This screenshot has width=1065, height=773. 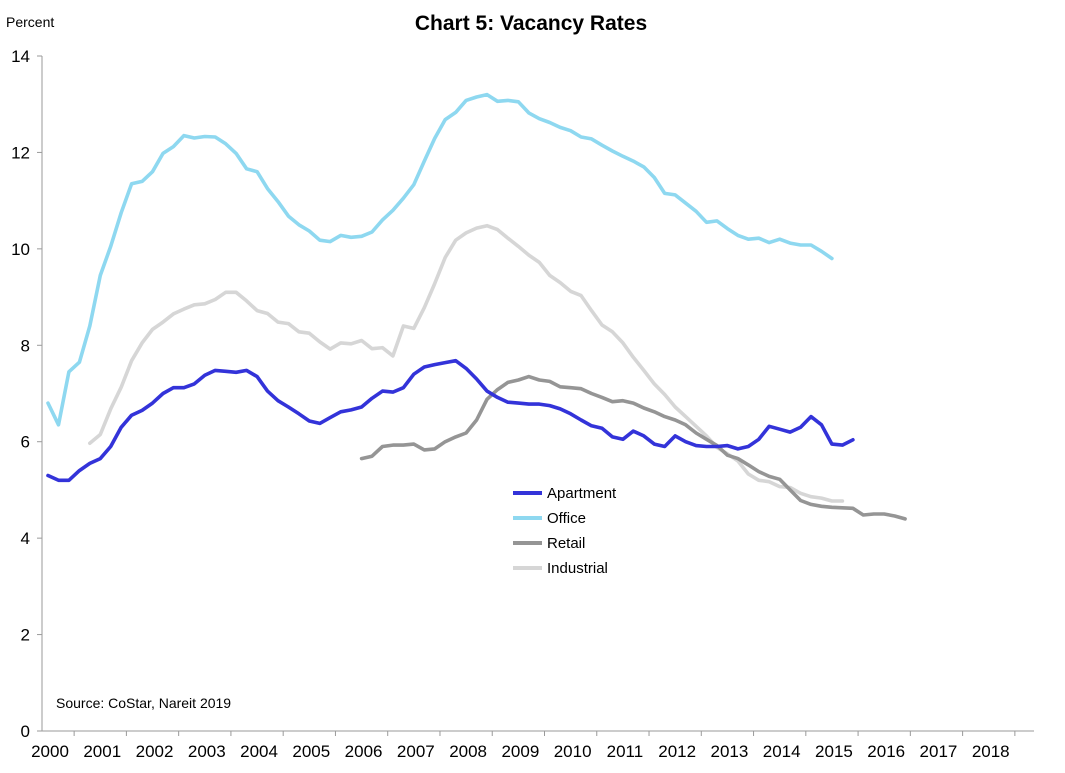 What do you see at coordinates (25, 345) in the screenshot?
I see `y-tick-label: 8` at bounding box center [25, 345].